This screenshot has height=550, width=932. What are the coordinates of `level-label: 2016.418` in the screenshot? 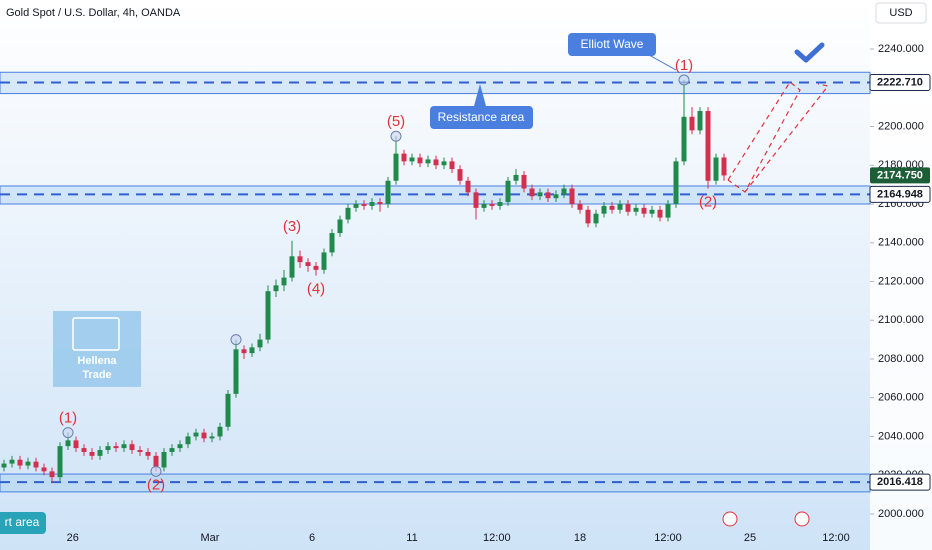 It's located at (900, 482).